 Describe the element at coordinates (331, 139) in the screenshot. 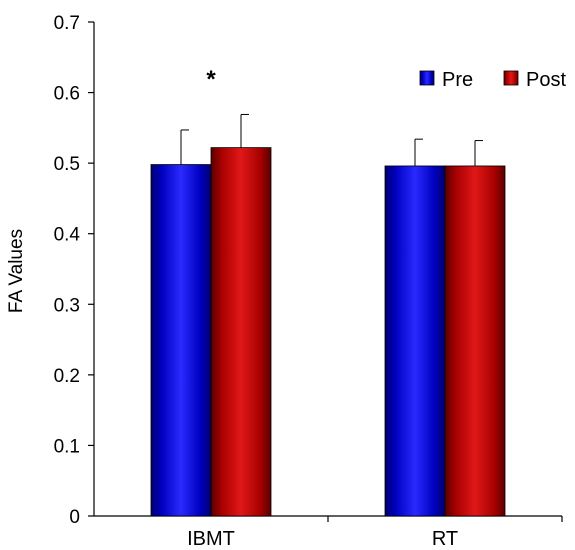

I see `error-bars-group` at that location.